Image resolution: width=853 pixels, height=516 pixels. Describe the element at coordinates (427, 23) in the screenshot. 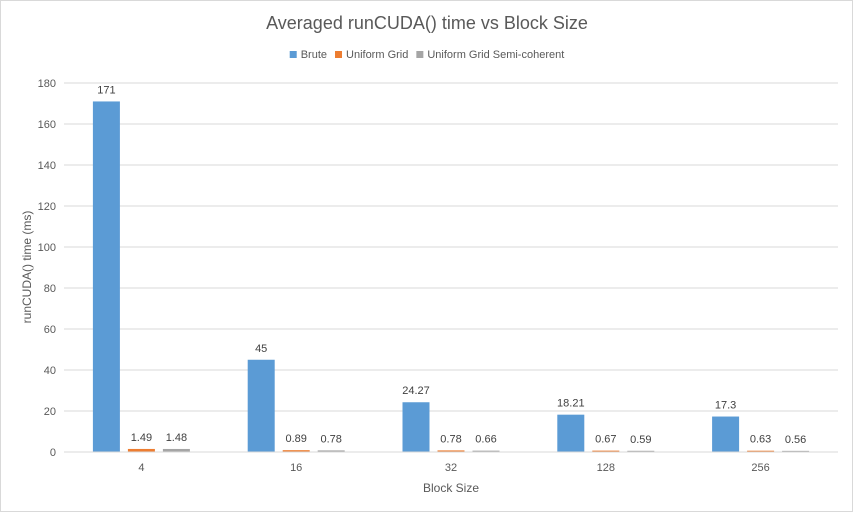

I see `chart-title: Averaged runCUDA() time vs Block Size` at that location.